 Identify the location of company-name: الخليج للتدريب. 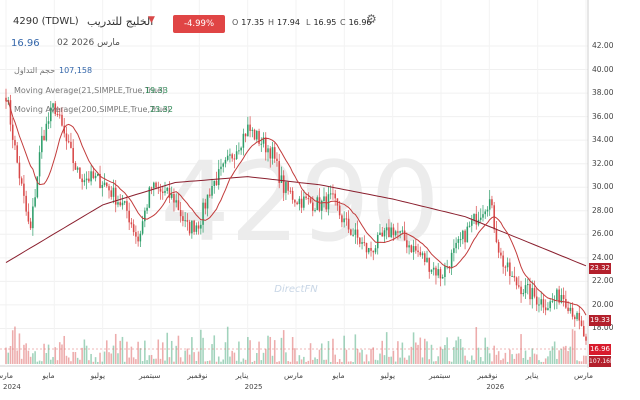
(120, 21).